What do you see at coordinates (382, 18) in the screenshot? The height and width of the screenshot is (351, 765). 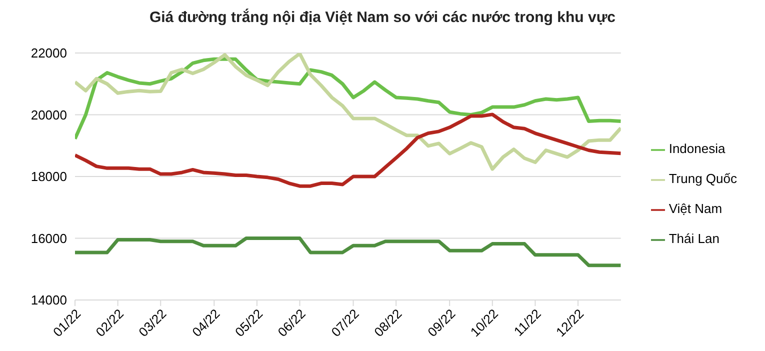 I see `chart-title: Giá đường trắng nội địa Việt Nam so với các nước trong khu vực` at bounding box center [382, 18].